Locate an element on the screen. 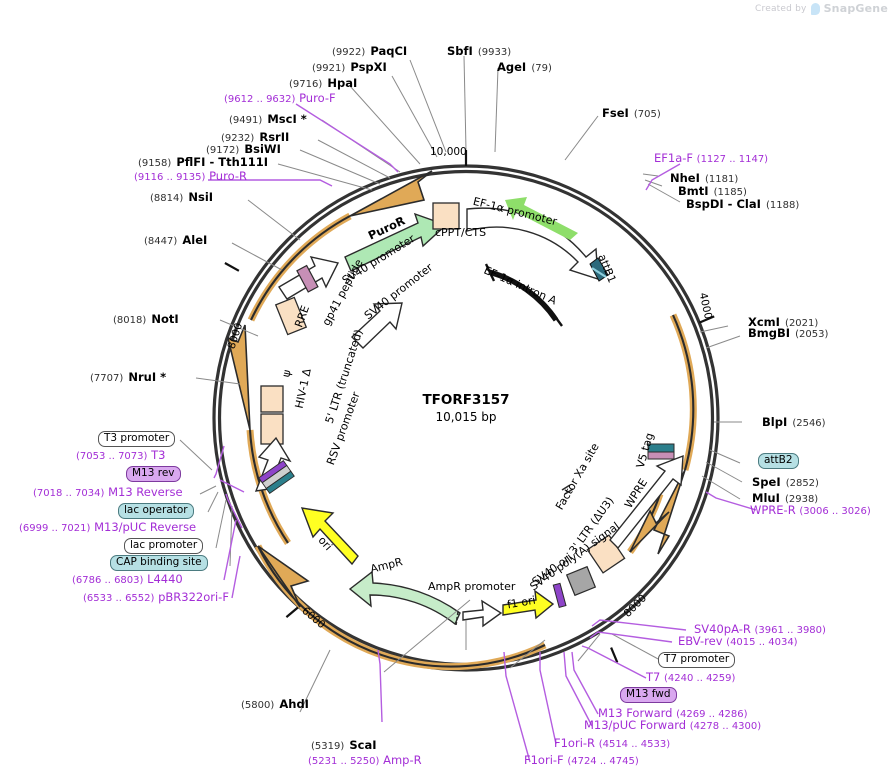  primer-label-m13-puc-forward: M13/pUC Forward (4278 .. 4300) is located at coordinates (672, 726).